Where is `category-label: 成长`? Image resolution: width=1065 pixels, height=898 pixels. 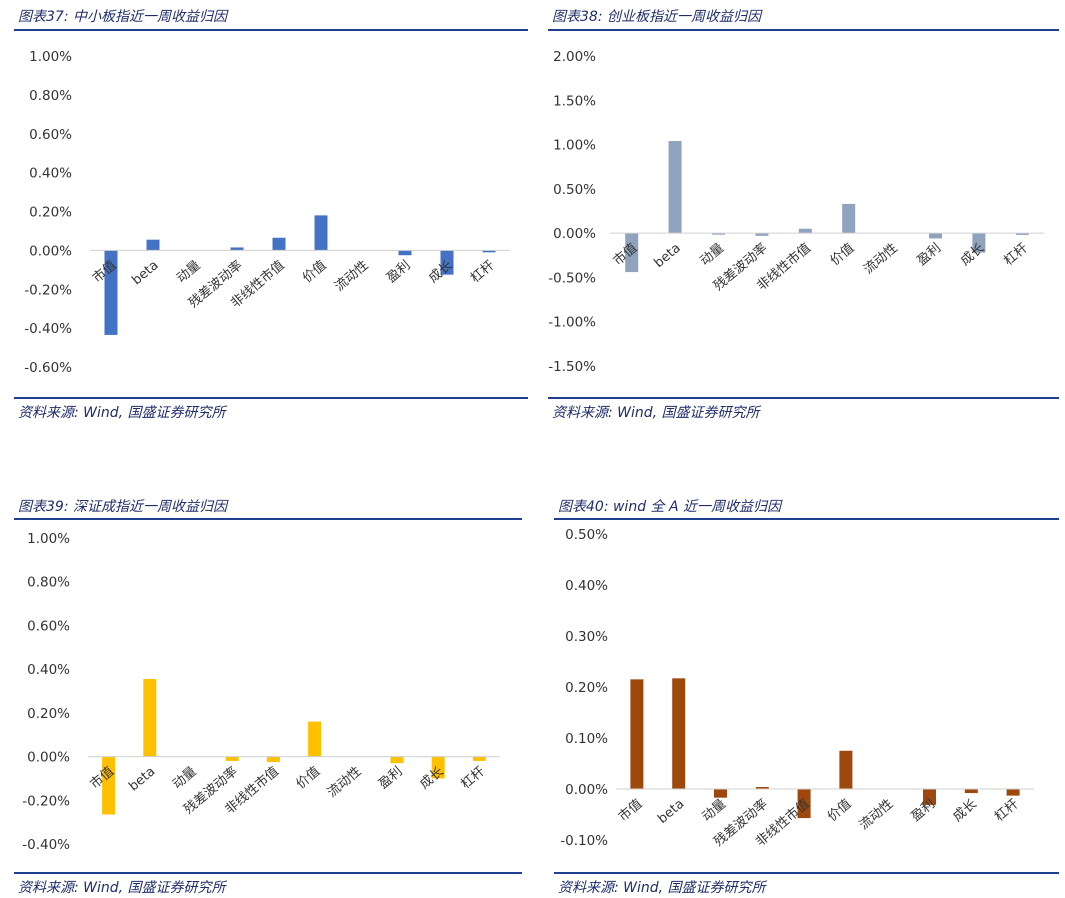
category-label: 成长 is located at coordinates (965, 811).